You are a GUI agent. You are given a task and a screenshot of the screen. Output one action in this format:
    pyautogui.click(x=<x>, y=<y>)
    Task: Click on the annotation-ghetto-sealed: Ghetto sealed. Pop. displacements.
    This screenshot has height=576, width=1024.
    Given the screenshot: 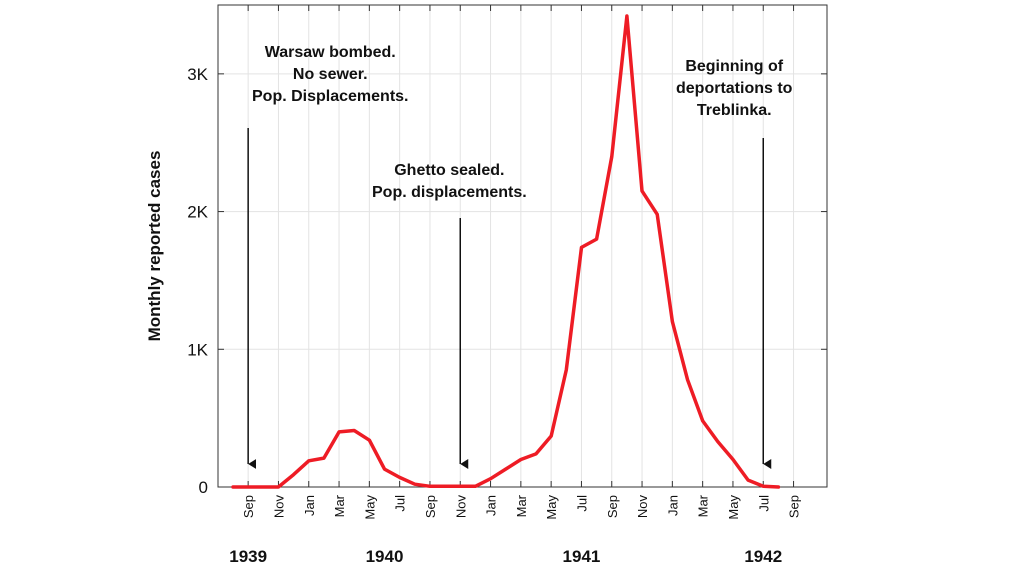 What is the action you would take?
    pyautogui.click(x=449, y=182)
    